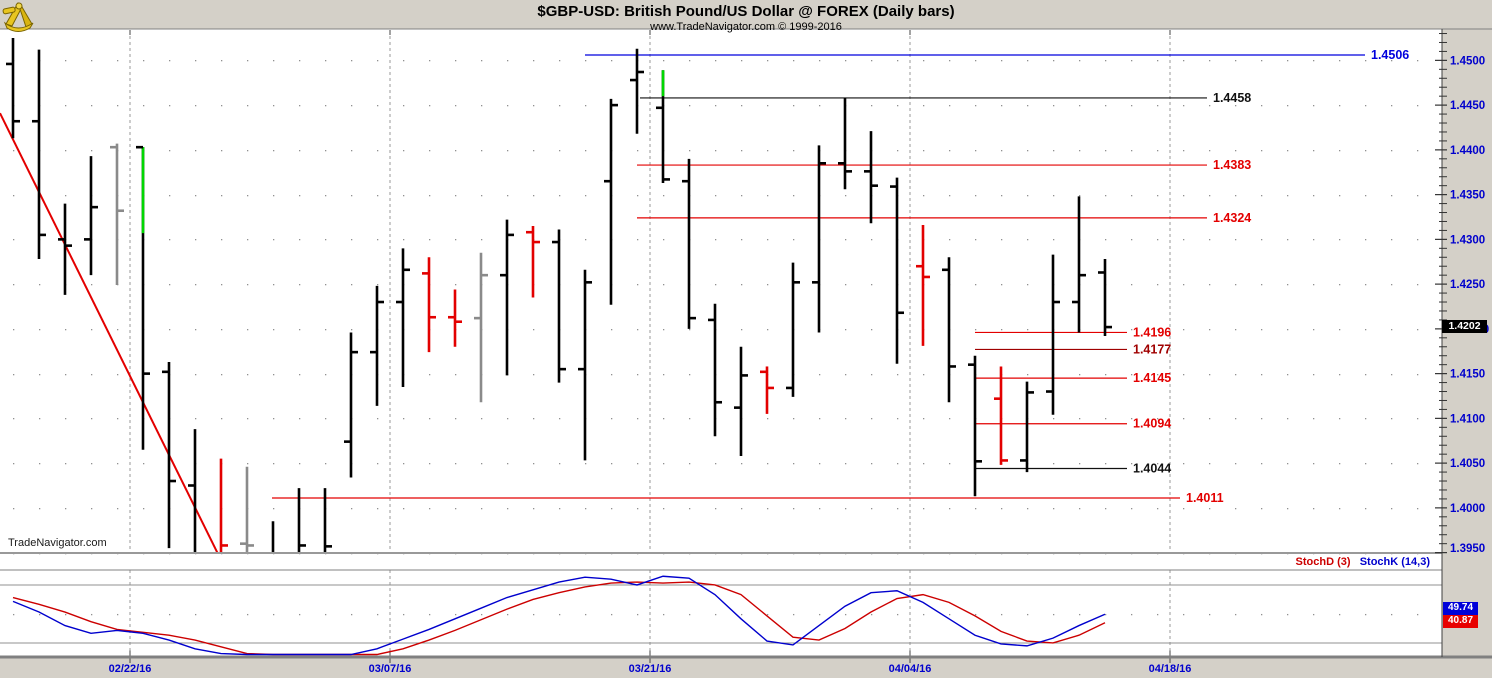 This screenshot has width=1492, height=678. I want to click on stochk-value-badge: 49.74, so click(1460, 608).